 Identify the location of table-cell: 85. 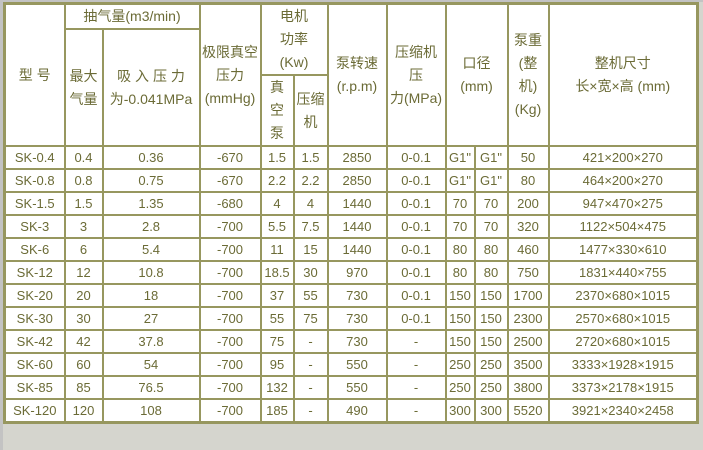
(83, 387).